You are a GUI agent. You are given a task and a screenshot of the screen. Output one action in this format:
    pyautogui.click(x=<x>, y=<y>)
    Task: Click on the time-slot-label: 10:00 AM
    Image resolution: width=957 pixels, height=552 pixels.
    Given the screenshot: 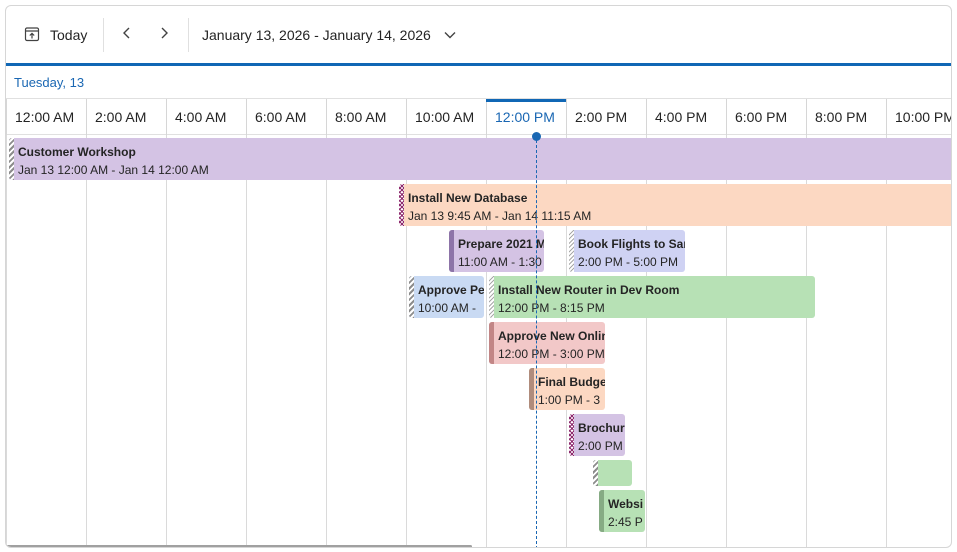 What is the action you would take?
    pyautogui.click(x=445, y=117)
    